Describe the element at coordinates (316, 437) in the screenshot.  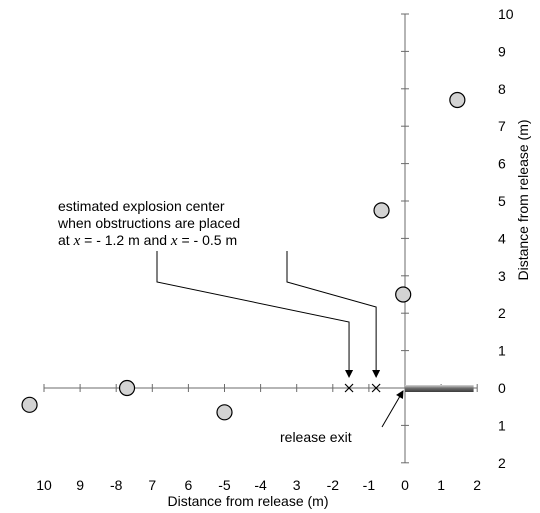
I see `release-exit-label: release exit` at that location.